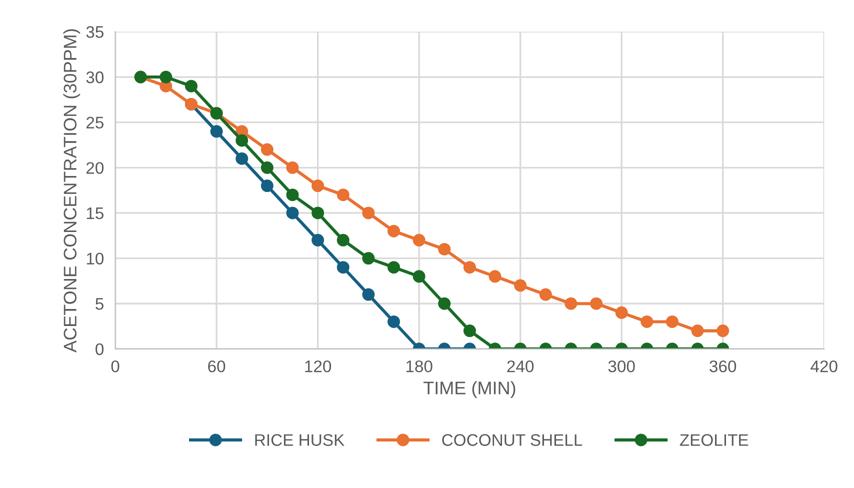 The height and width of the screenshot is (488, 854). I want to click on y-axis-title: ACETONE CONCENTRATION (30PPM), so click(71, 190).